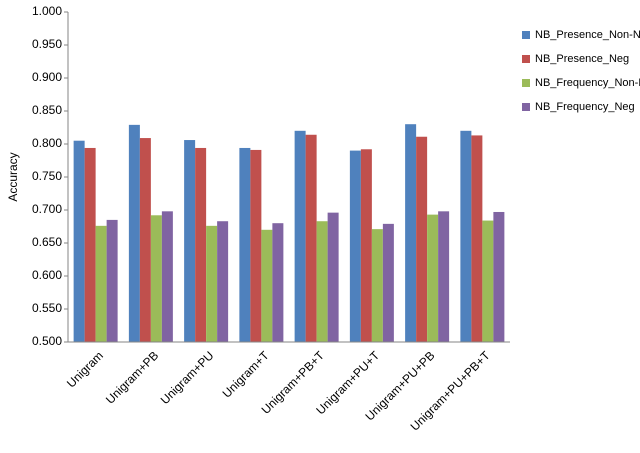 The image size is (640, 453). I want to click on x-tick-label: Unigram+PB, so click(132, 377).